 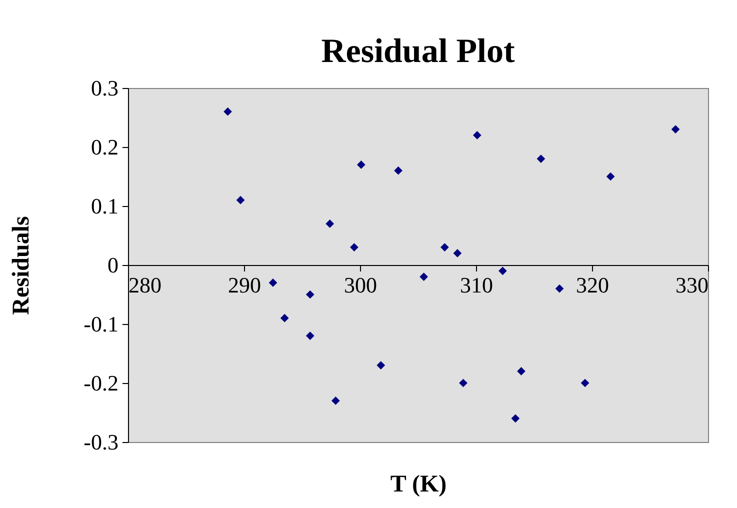 What do you see at coordinates (104, 147) in the screenshot?
I see `y-tick-label: 0.2` at bounding box center [104, 147].